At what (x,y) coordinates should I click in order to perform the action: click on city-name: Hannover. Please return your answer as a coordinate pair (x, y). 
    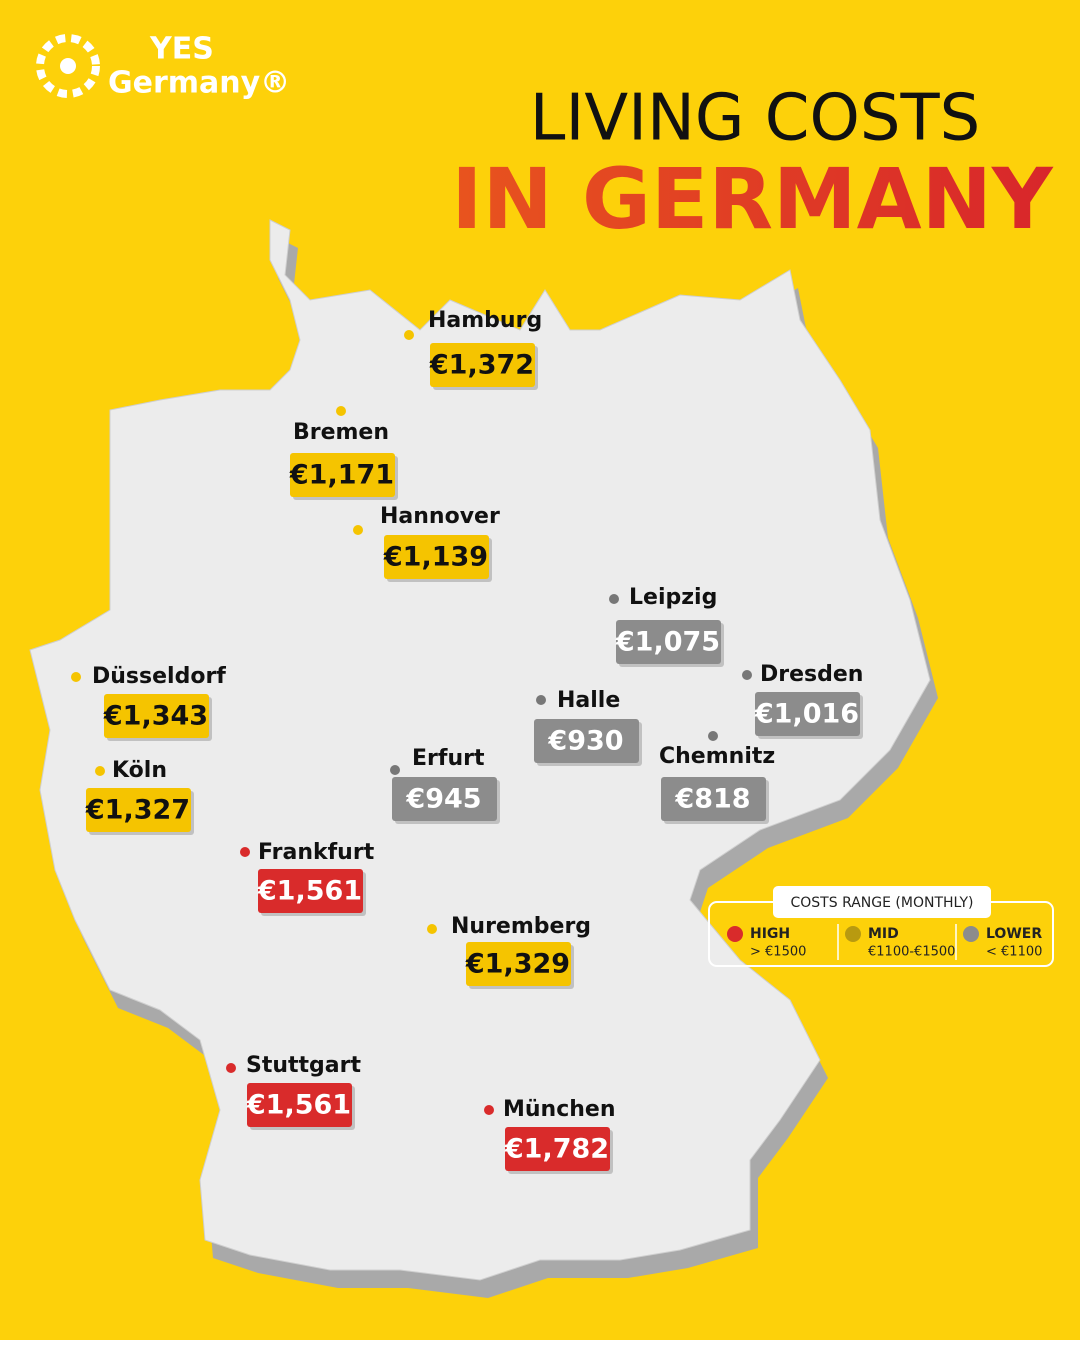
    Looking at the image, I should click on (440, 516).